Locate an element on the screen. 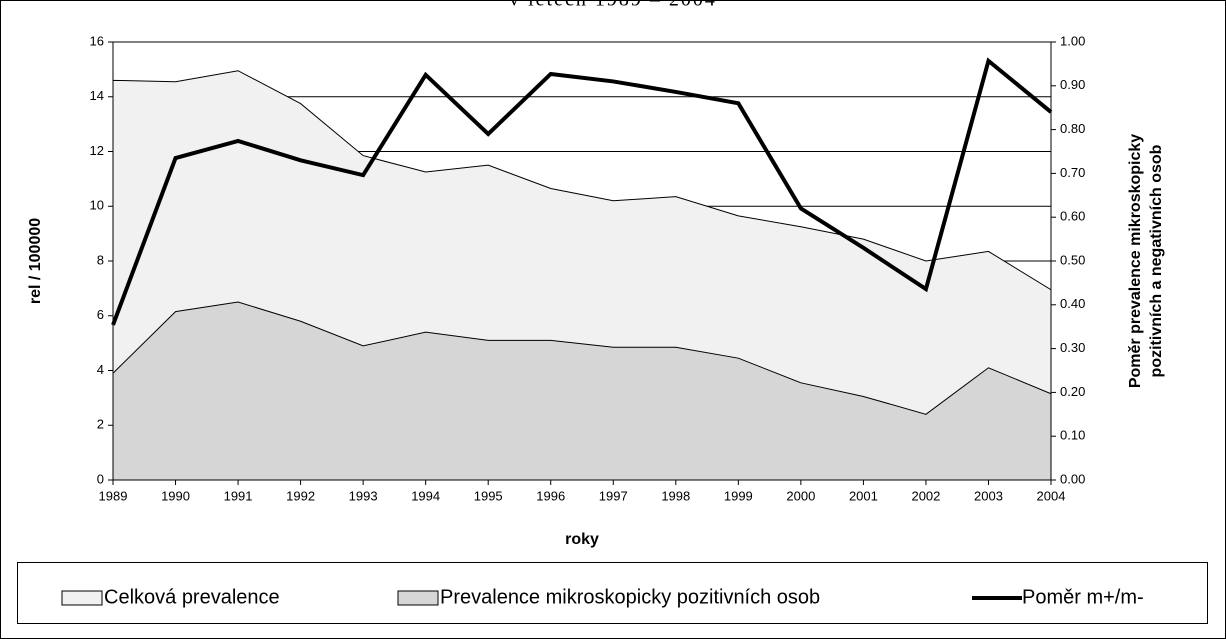 This screenshot has width=1226, height=639. x-tick-label: 2001 is located at coordinates (863, 495).